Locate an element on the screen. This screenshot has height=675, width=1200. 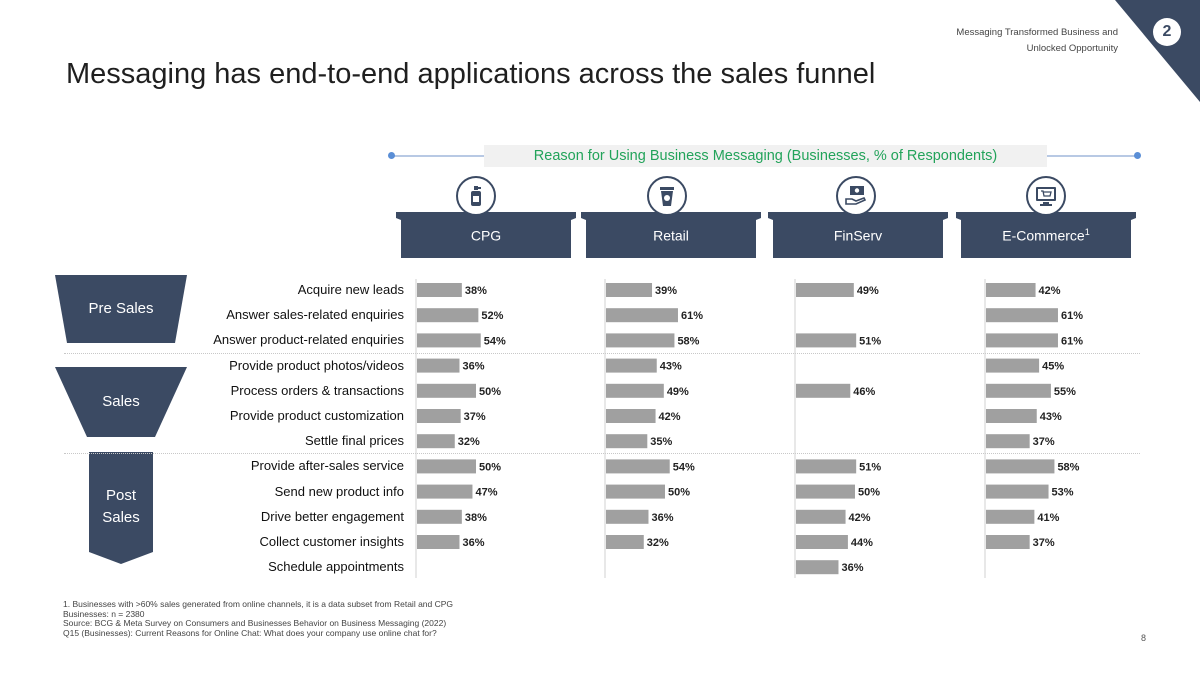
column-header-finserv: FinServ is located at coordinates (858, 235).